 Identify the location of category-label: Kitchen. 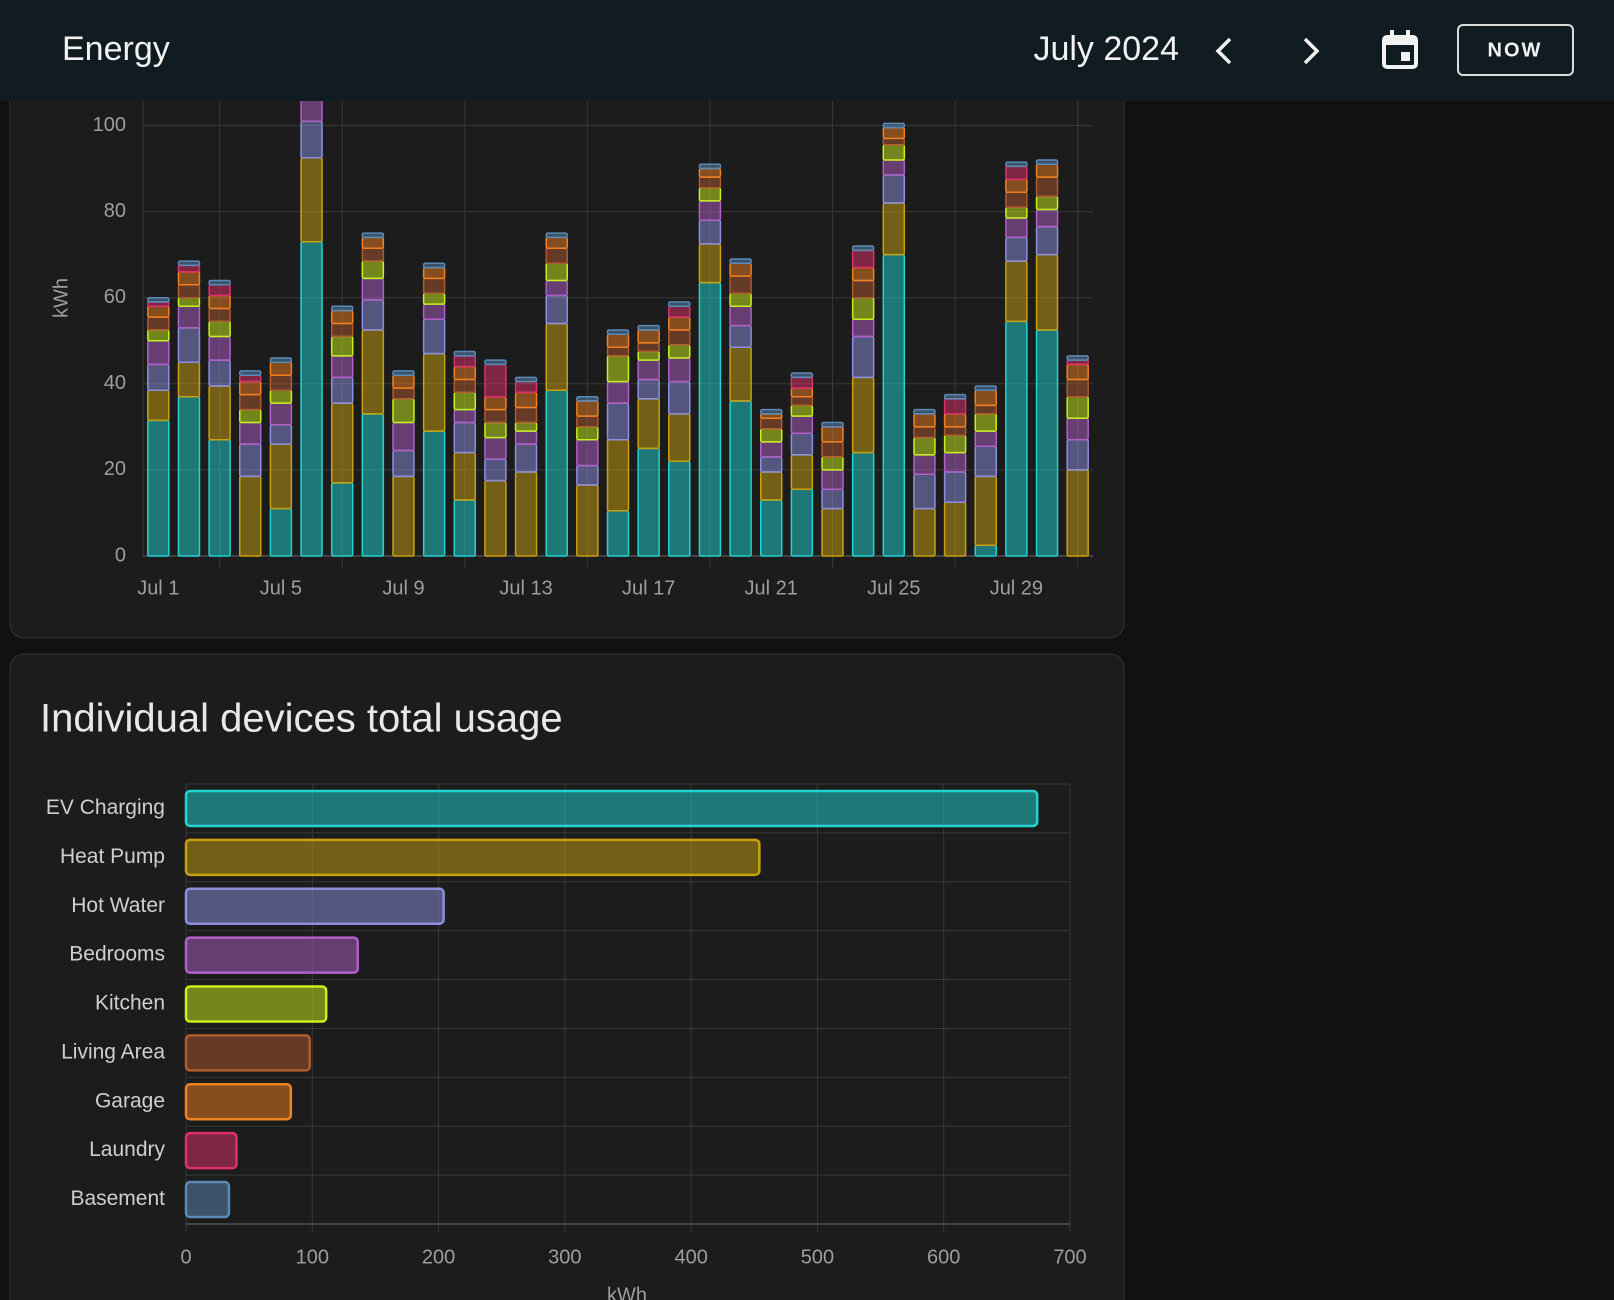
(130, 1003).